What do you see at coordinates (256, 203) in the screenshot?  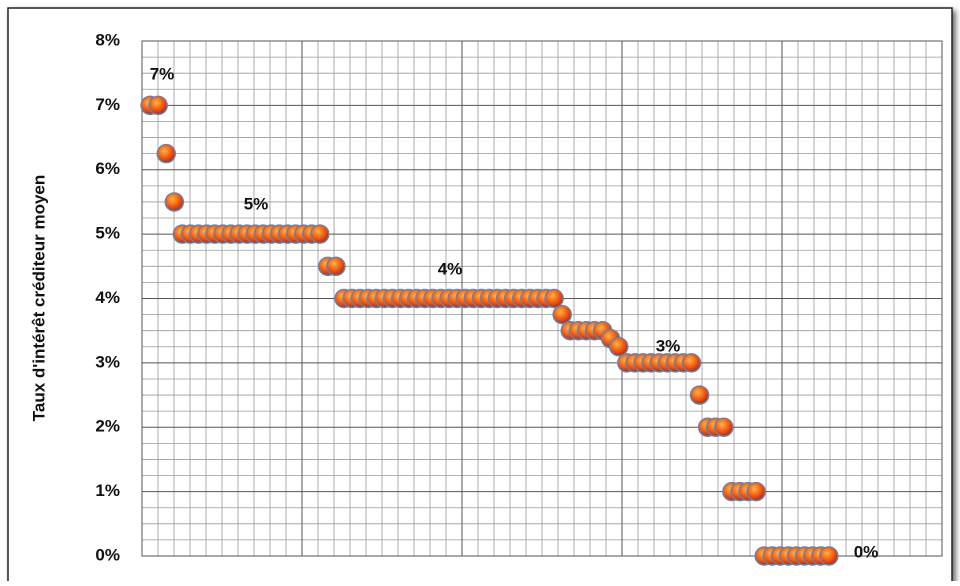 I see `annotation: 5%` at bounding box center [256, 203].